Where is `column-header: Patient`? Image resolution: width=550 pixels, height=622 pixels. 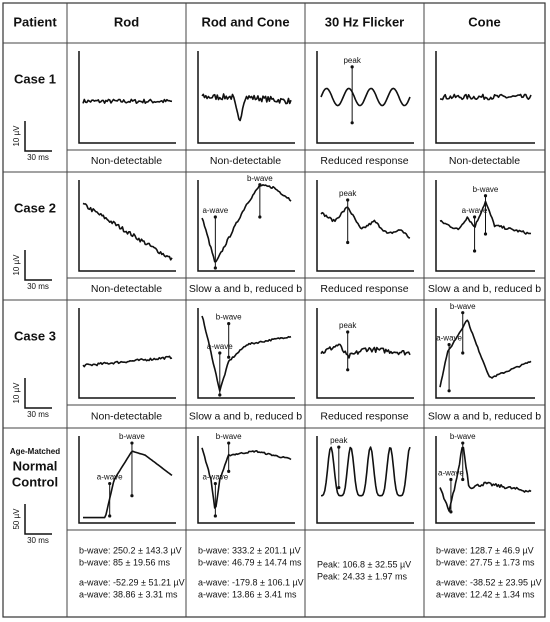
column-header: Patient is located at coordinates (35, 21).